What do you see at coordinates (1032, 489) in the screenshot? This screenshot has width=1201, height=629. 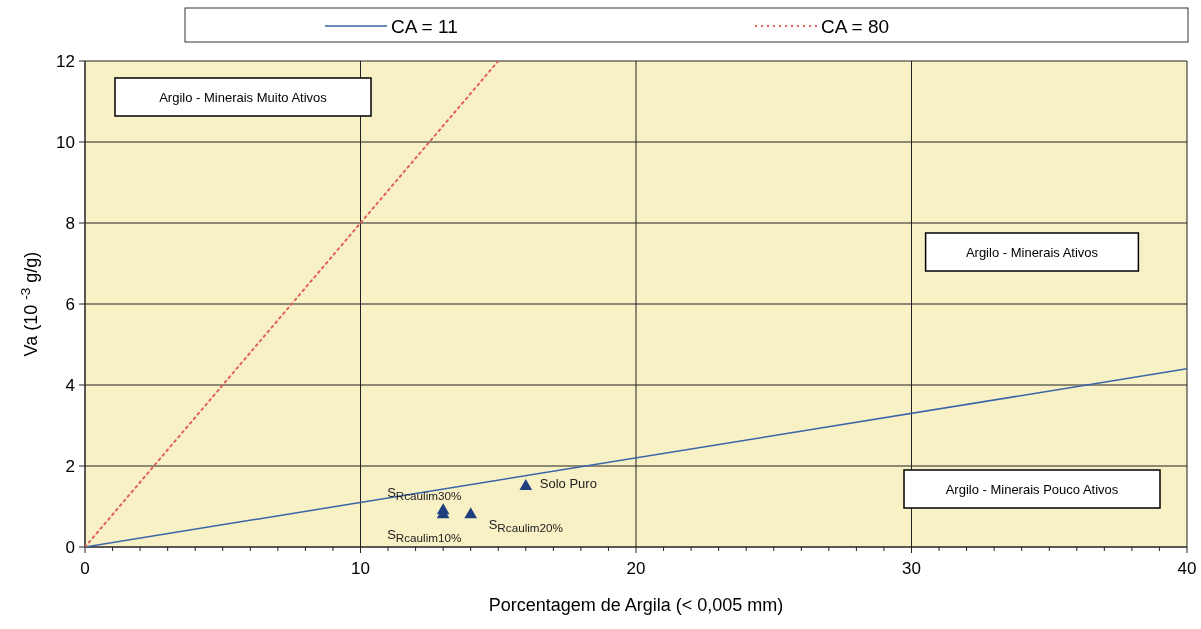 I see `annotation: Argilo - Minerais Pouco Ativos` at bounding box center [1032, 489].